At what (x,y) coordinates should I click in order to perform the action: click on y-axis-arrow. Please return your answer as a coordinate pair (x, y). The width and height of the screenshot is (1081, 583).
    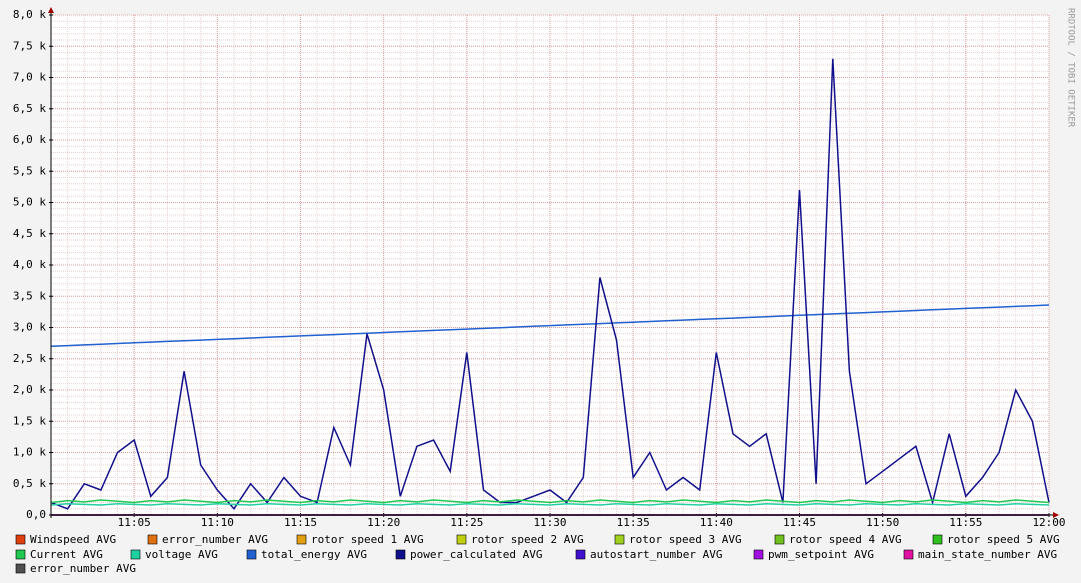
    Looking at the image, I should click on (51, 10).